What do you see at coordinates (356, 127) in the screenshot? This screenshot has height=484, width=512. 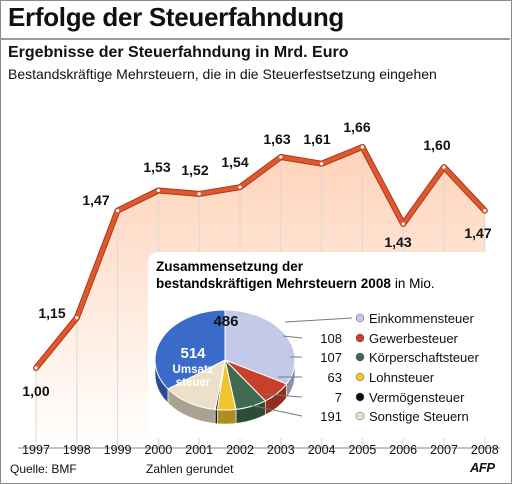 I see `data-label: 1,66` at bounding box center [356, 127].